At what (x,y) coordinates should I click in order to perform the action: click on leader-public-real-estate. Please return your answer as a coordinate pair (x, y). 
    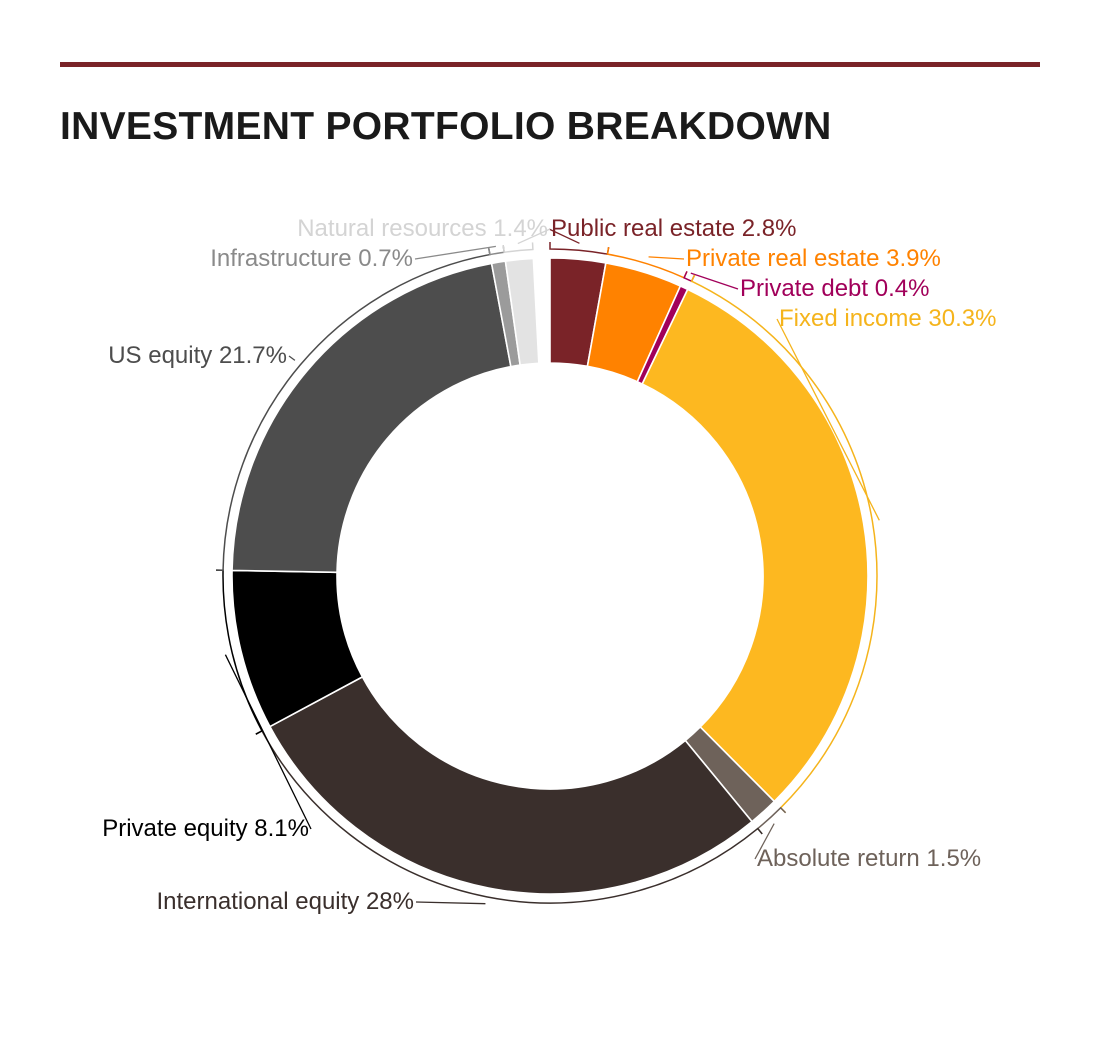
    Looking at the image, I should click on (564, 236).